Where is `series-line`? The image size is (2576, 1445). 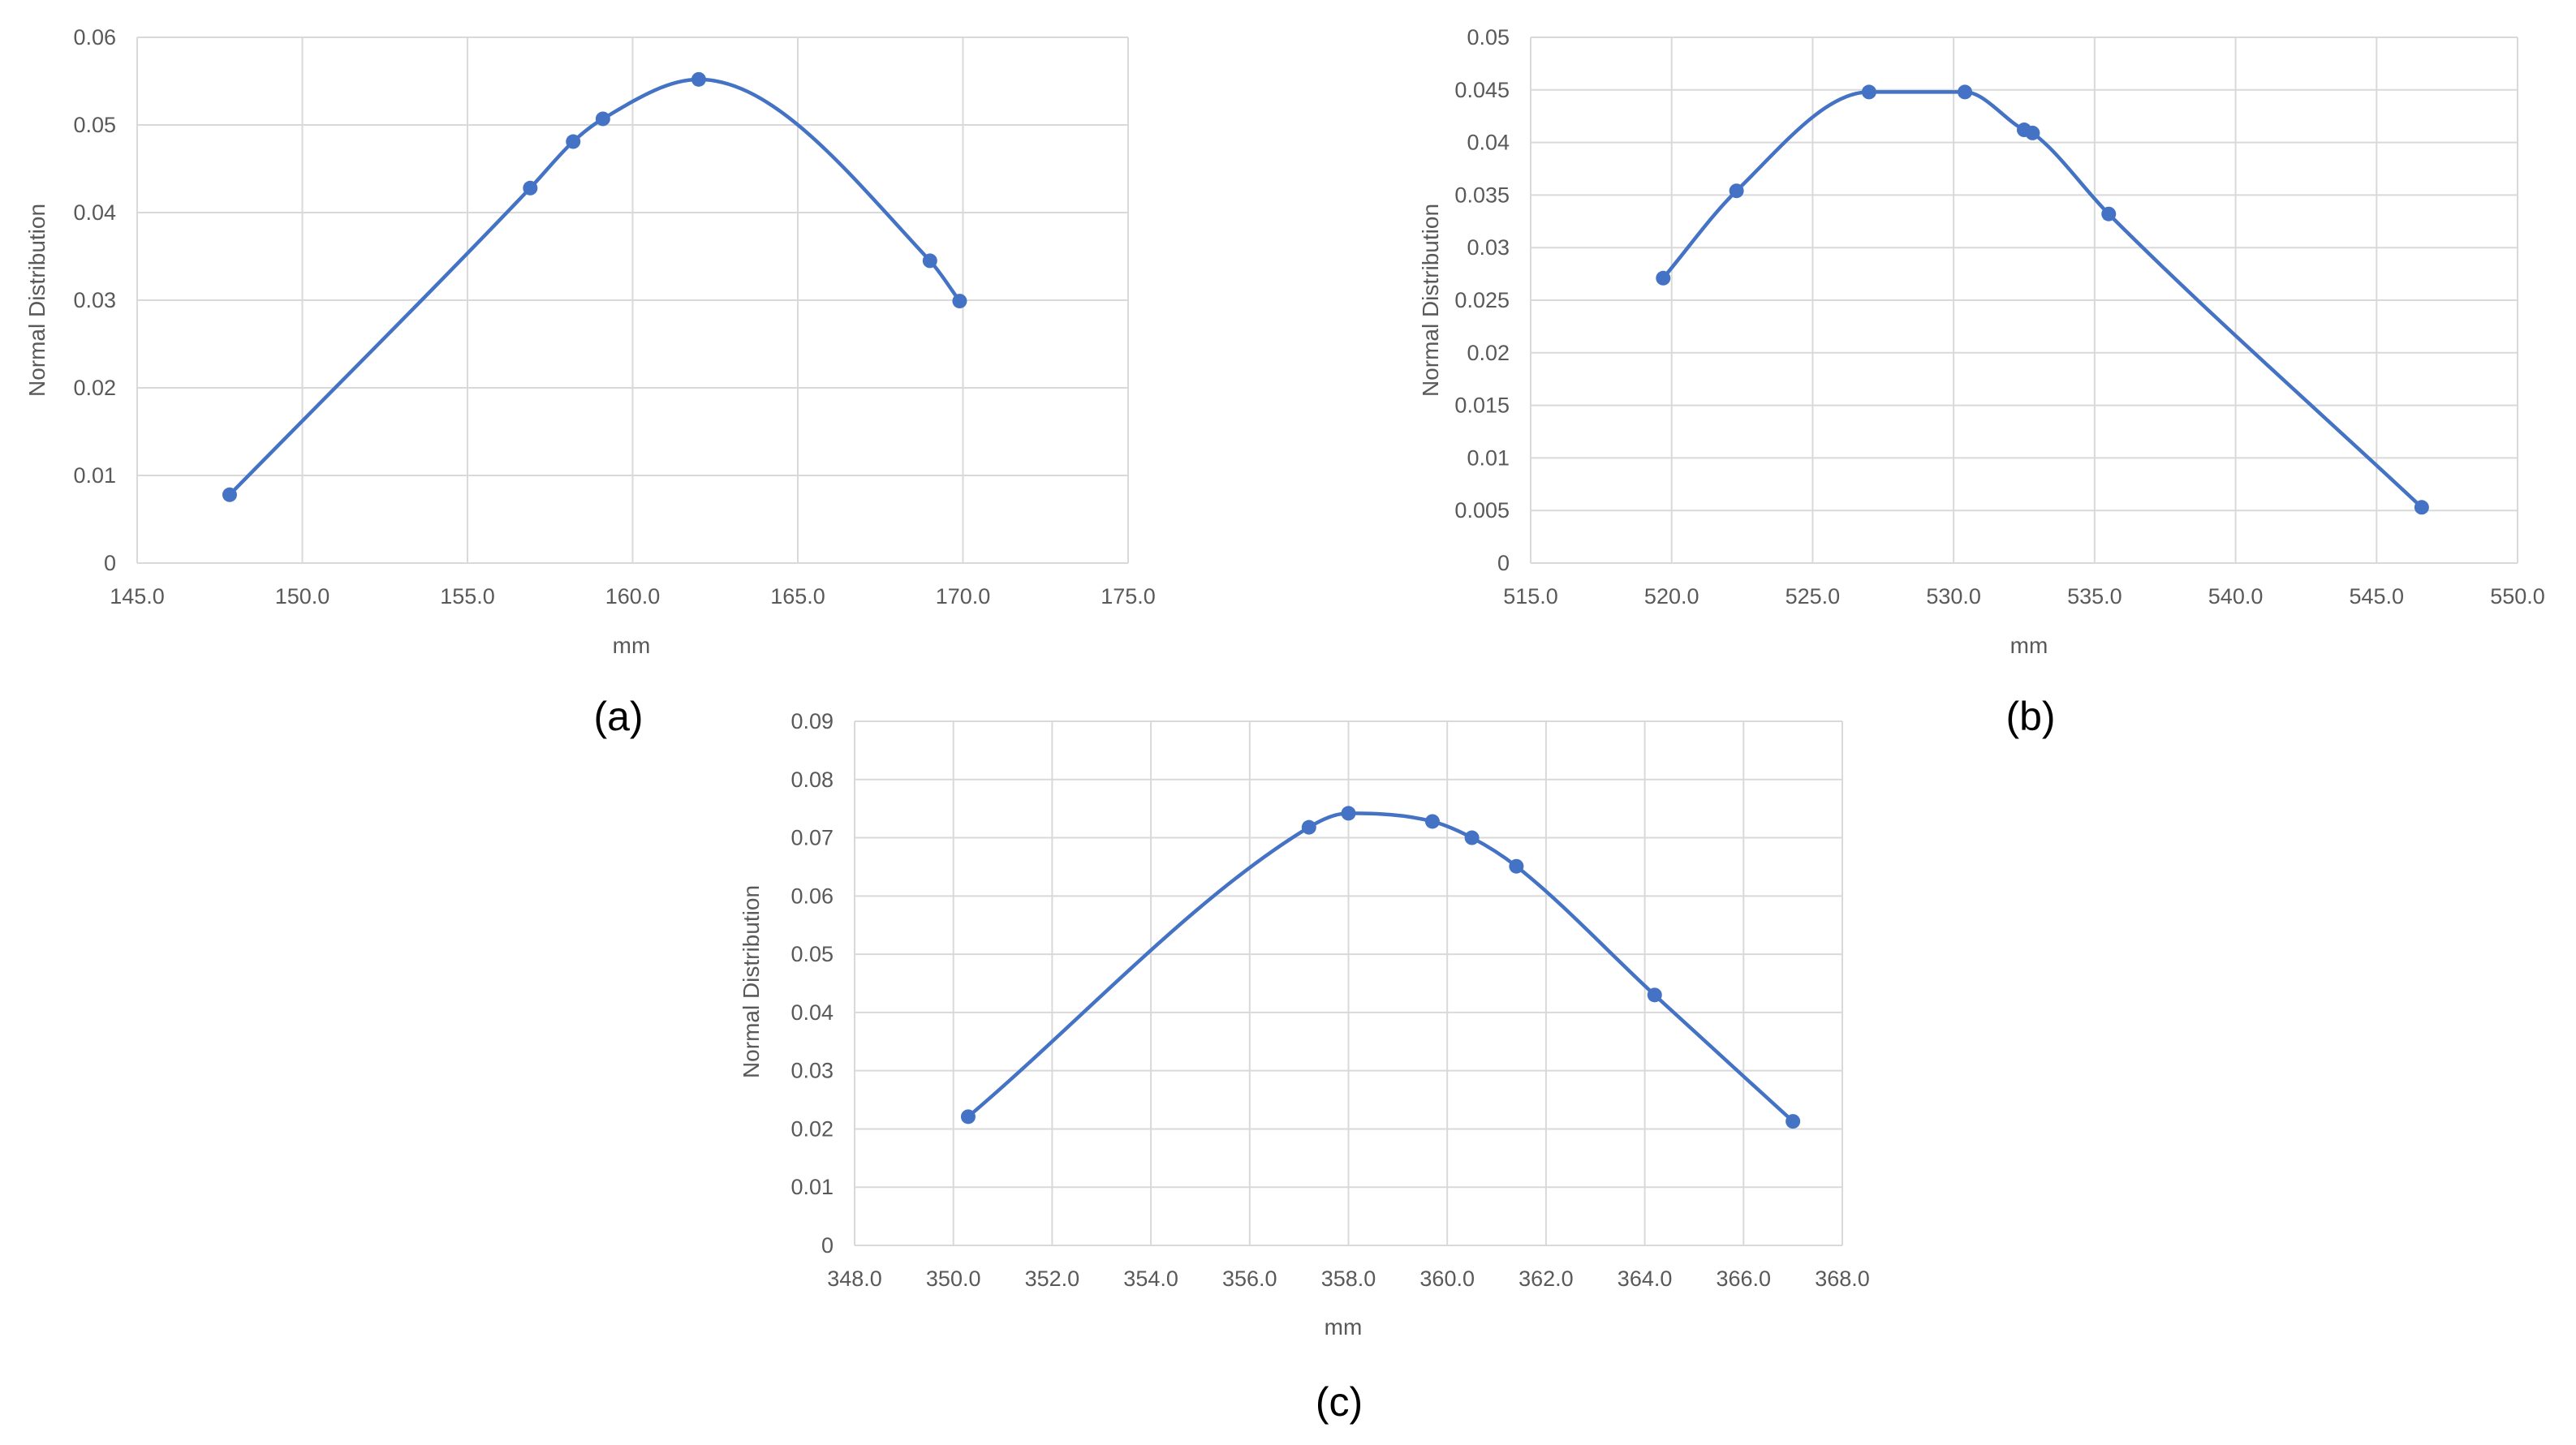 series-line is located at coordinates (2043, 300).